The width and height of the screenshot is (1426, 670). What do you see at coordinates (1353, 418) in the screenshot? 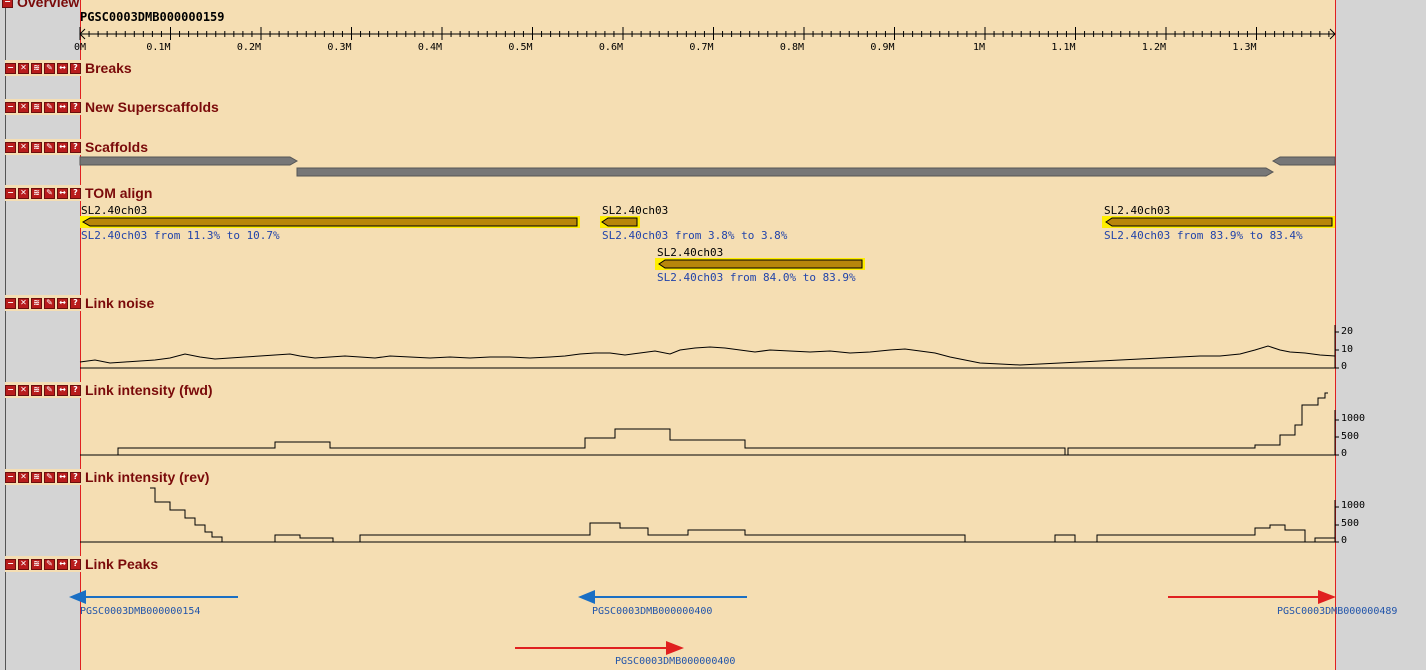
I see `fwd-axis-label: 1000` at bounding box center [1353, 418].